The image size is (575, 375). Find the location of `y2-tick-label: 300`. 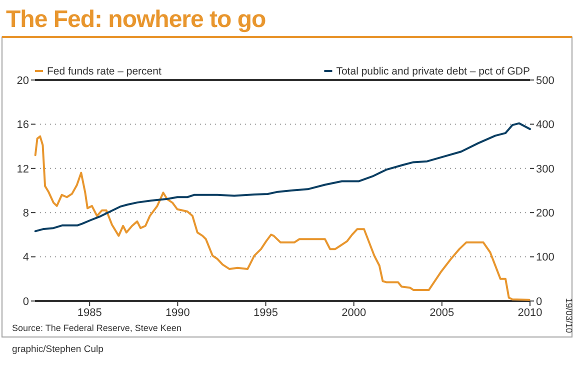

y2-tick-label: 300 is located at coordinates (545, 169).